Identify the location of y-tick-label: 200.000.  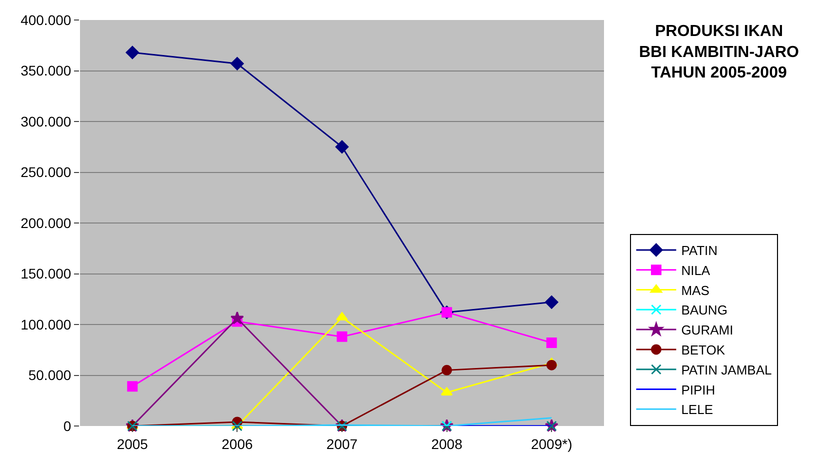
(46, 222).